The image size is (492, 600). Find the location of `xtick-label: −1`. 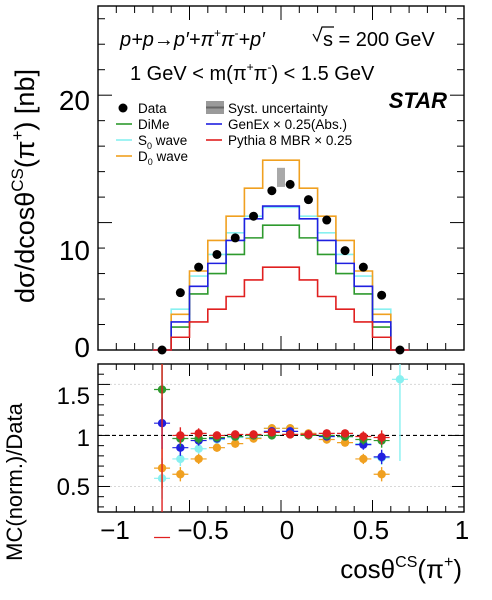

xtick-label: −1 is located at coordinates (115, 530).